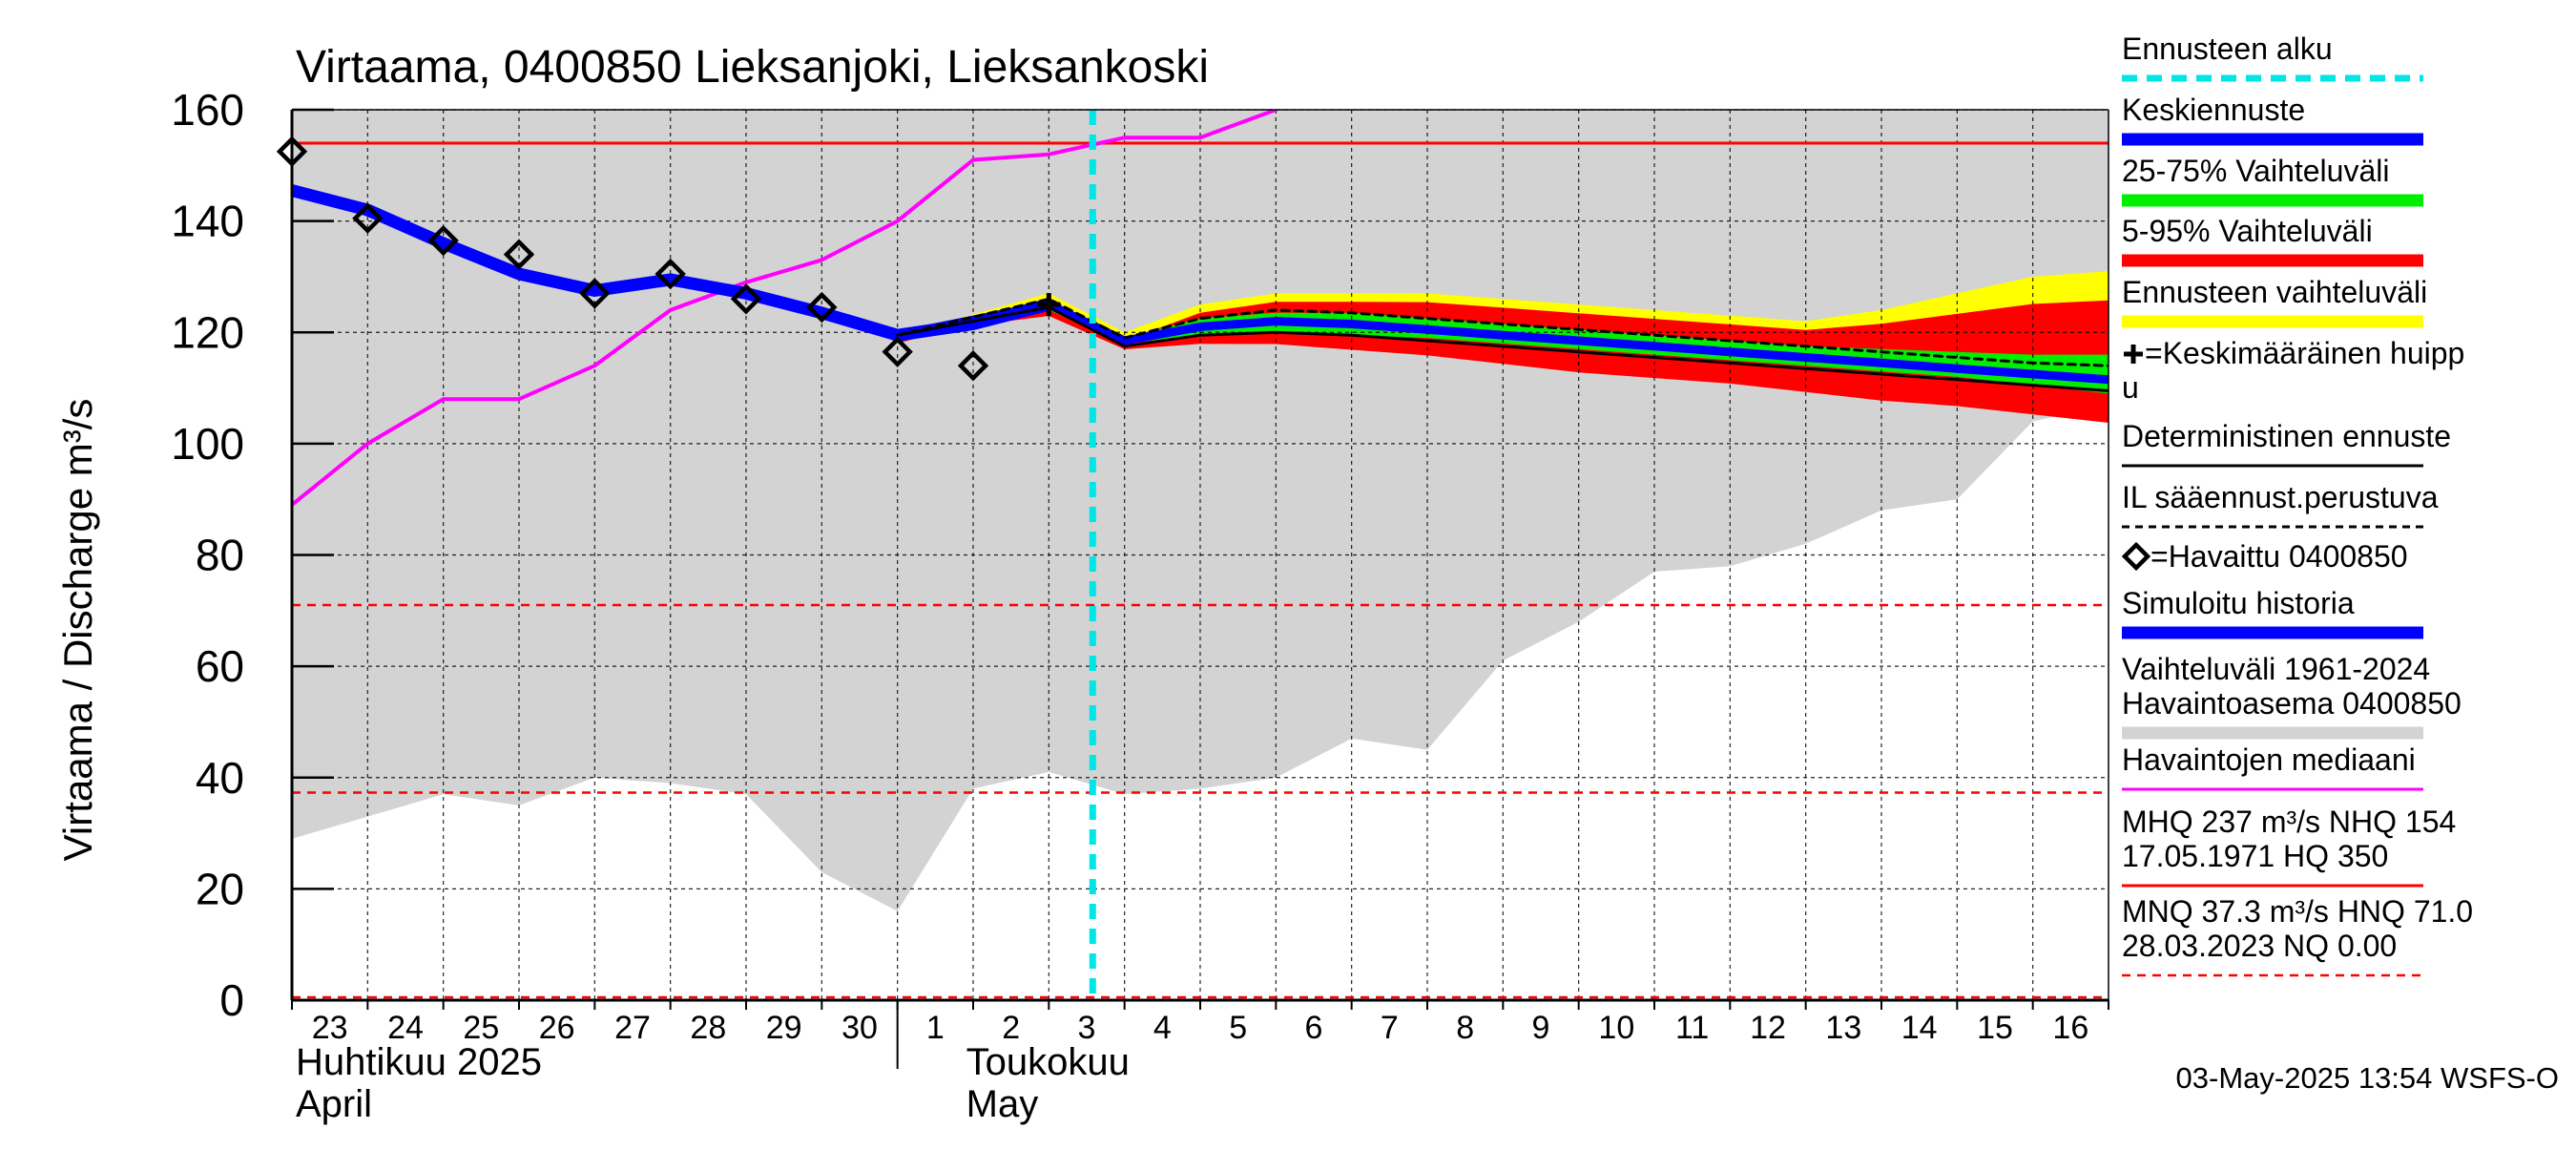 Image resolution: width=2576 pixels, height=1150 pixels. Describe the element at coordinates (1002, 1104) in the screenshot. I see `month-label-en: May` at that location.